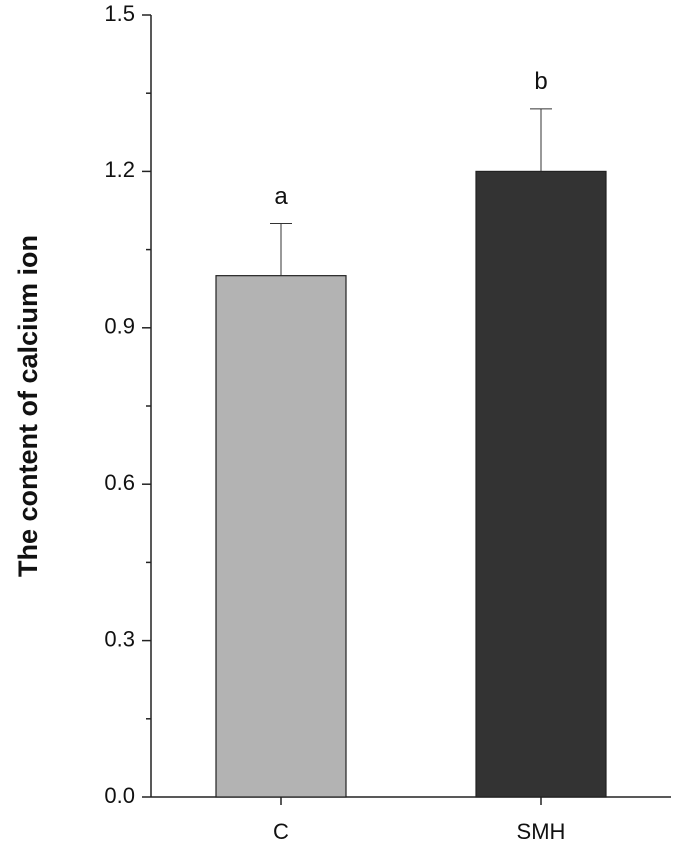 Image resolution: width=675 pixels, height=848 pixels. What do you see at coordinates (119, 169) in the screenshot?
I see `y-tick-label: 1.2` at bounding box center [119, 169].